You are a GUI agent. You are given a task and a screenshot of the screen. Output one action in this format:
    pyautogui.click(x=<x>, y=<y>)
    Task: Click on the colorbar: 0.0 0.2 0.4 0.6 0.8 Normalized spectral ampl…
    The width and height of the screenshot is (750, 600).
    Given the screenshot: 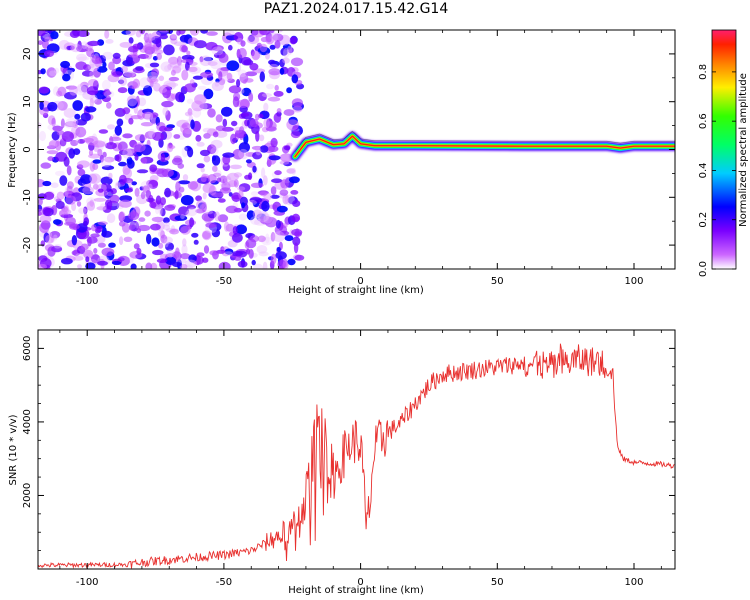 What is the action you would take?
    pyautogui.click(x=723, y=153)
    